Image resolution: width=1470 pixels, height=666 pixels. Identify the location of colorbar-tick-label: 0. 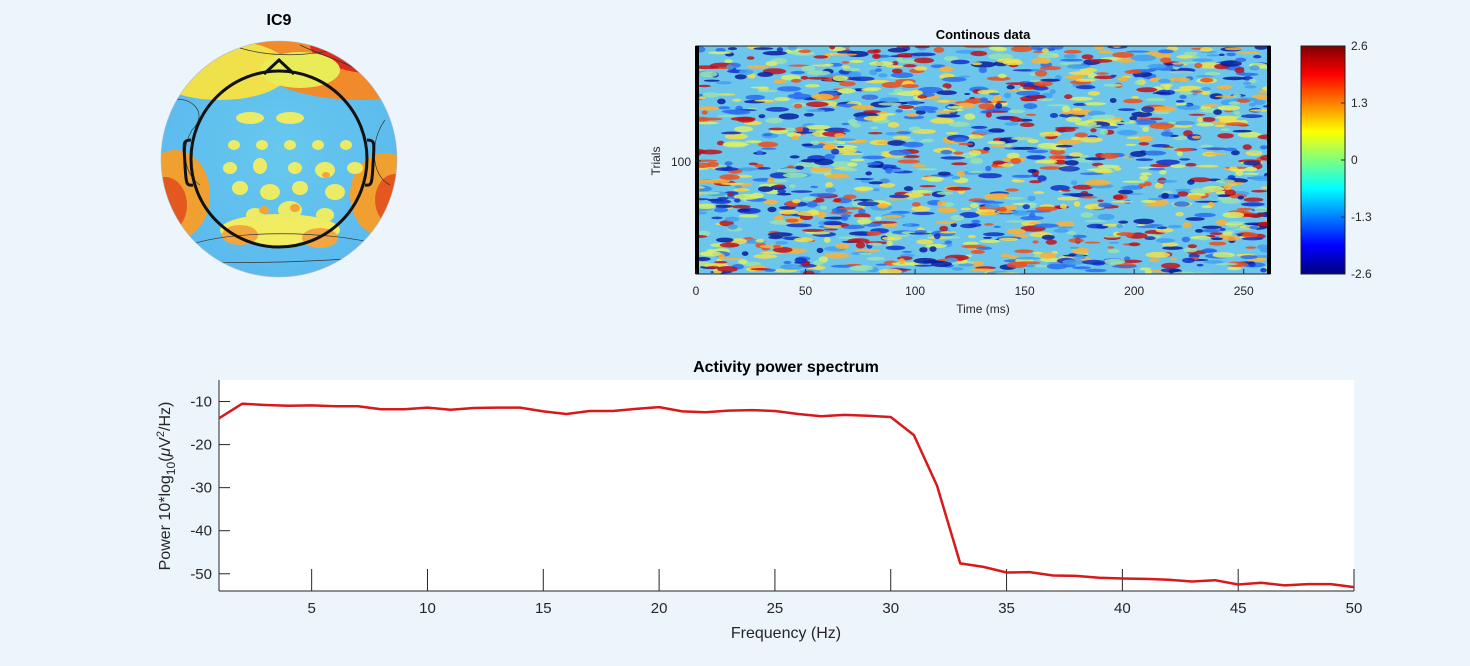
(1354, 160).